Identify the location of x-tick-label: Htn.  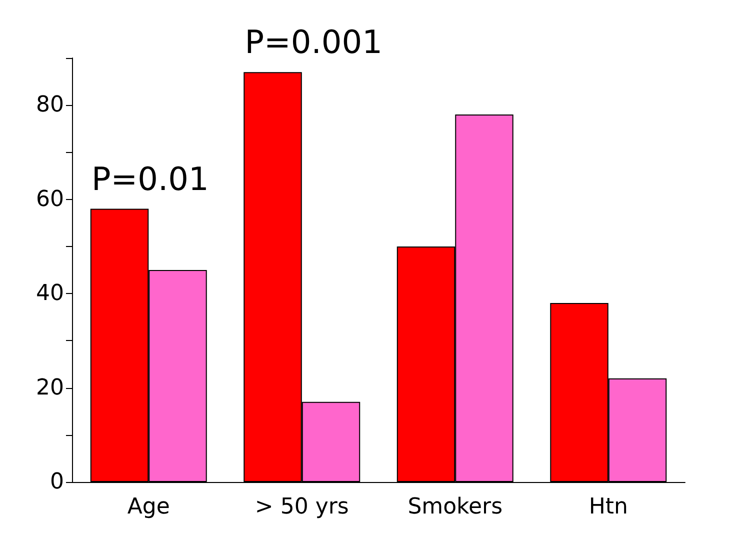
(608, 507).